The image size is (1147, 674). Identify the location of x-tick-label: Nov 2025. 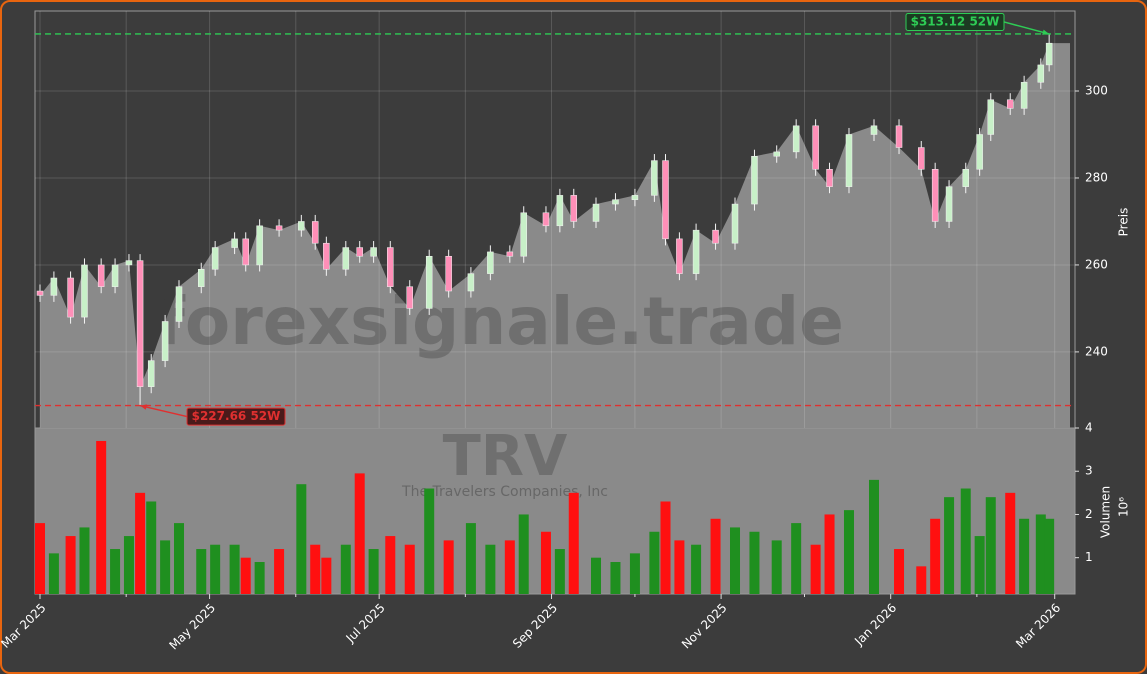
(704, 626).